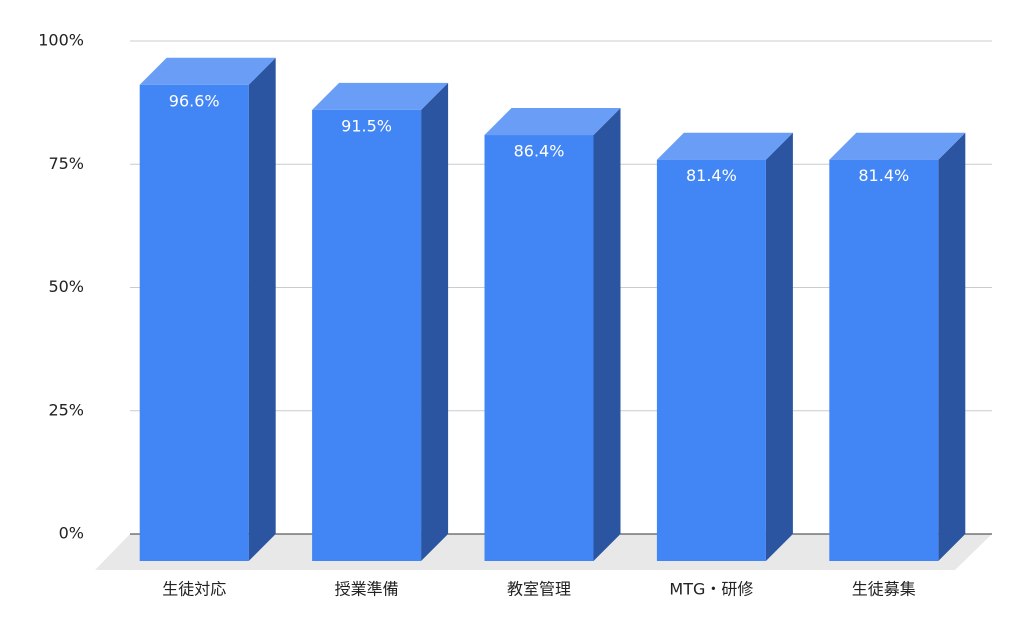 This screenshot has width=1024, height=633. What do you see at coordinates (66, 163) in the screenshot?
I see `y-tick-label: 75%` at bounding box center [66, 163].